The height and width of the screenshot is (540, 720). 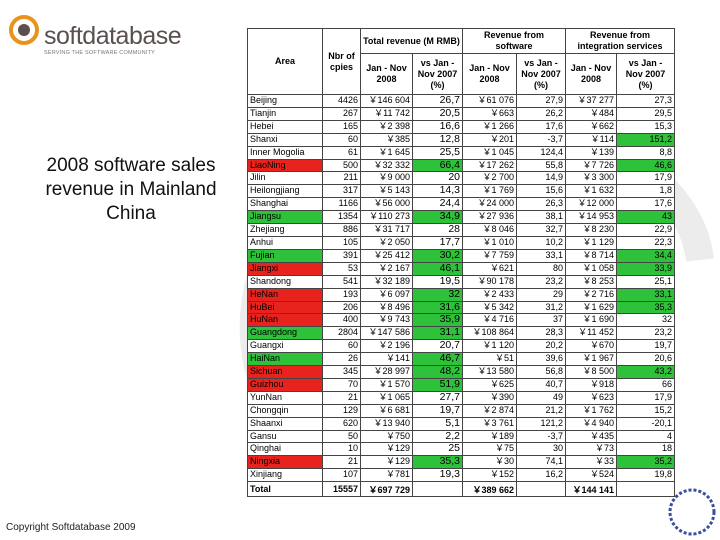 I want to click on table-row: Jiangxi 53 ￥2 167 46,1 ￥621 80 ￥1 058 33,9, so click(x=461, y=268).